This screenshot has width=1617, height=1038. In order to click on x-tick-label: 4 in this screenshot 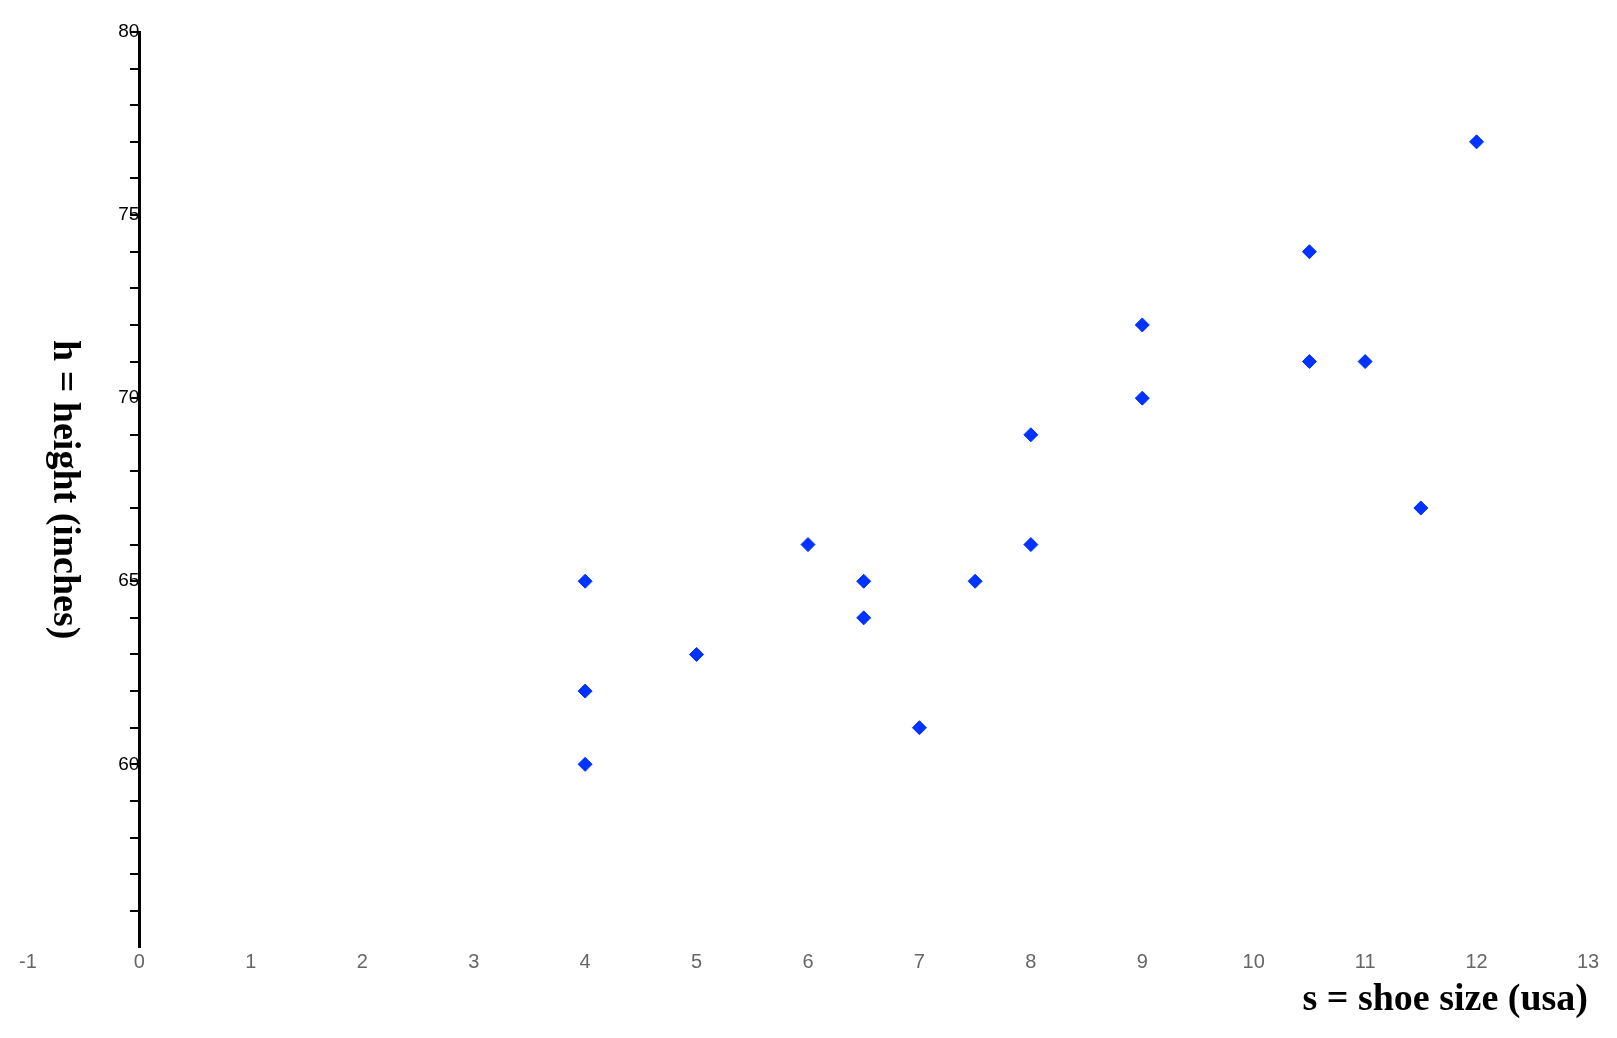, I will do `click(585, 960)`.